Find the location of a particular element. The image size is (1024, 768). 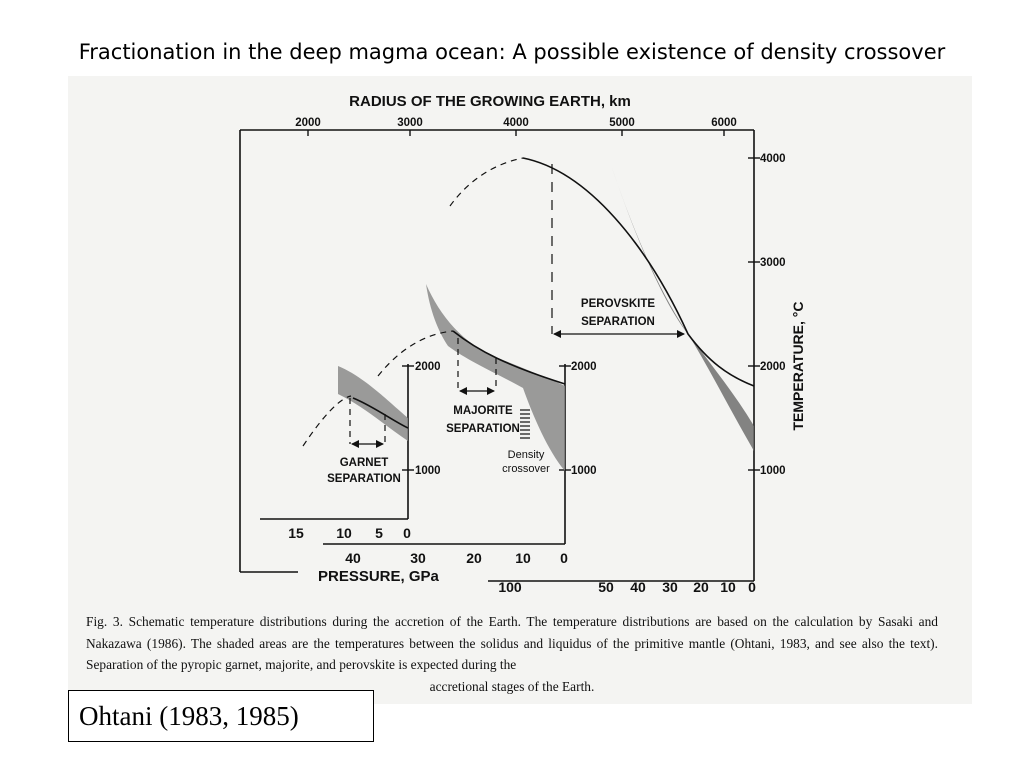

garnet-melting-band is located at coordinates (373, 403).